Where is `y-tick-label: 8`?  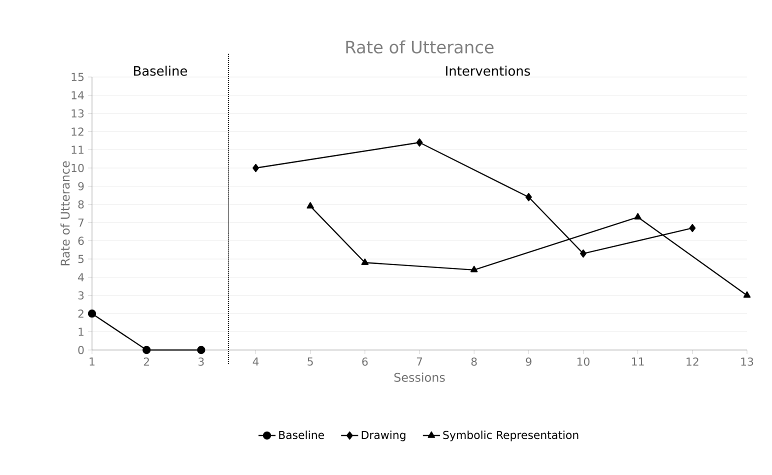
y-tick-label: 8 is located at coordinates (81, 204).